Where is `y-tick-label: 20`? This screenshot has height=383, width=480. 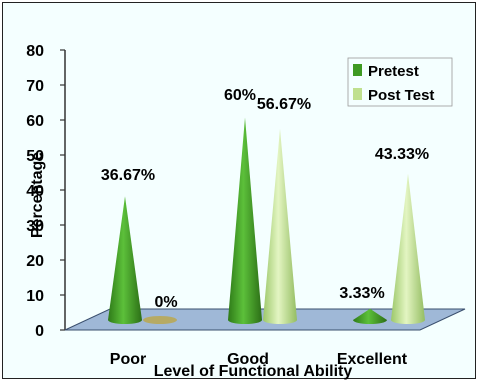
y-tick-label: 20 is located at coordinates (35, 261).